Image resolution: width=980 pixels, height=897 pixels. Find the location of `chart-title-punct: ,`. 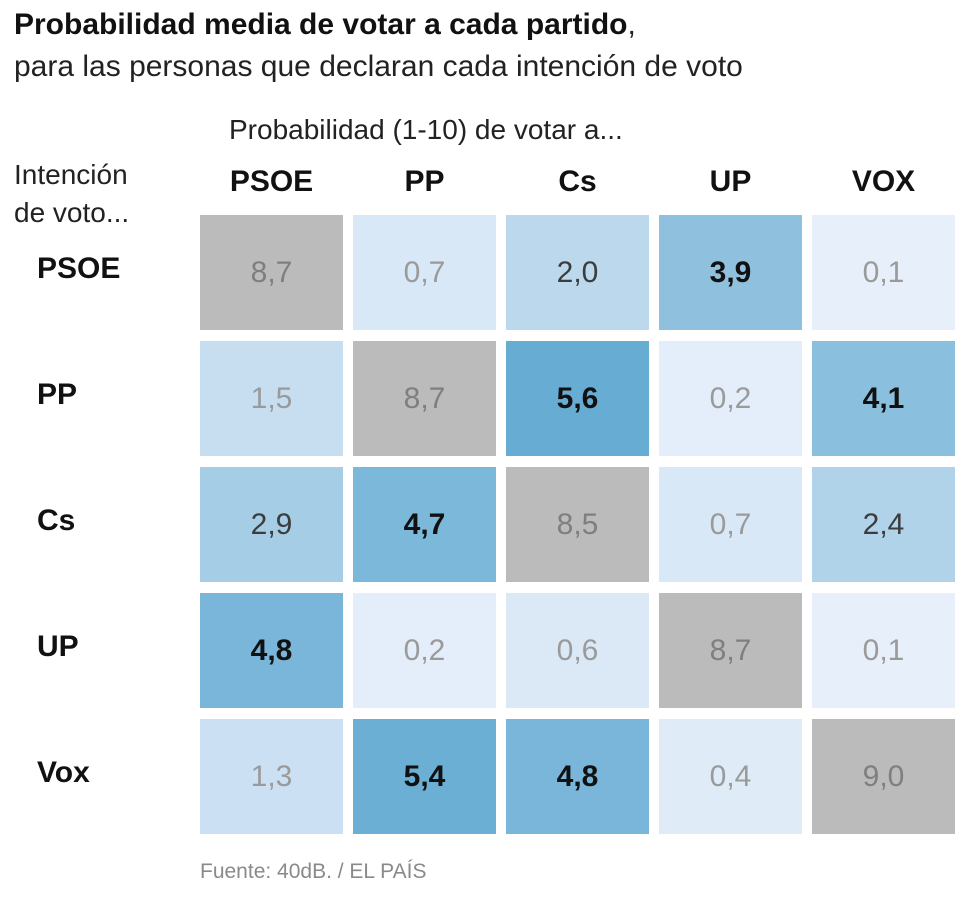

chart-title-punct: , is located at coordinates (631, 24).